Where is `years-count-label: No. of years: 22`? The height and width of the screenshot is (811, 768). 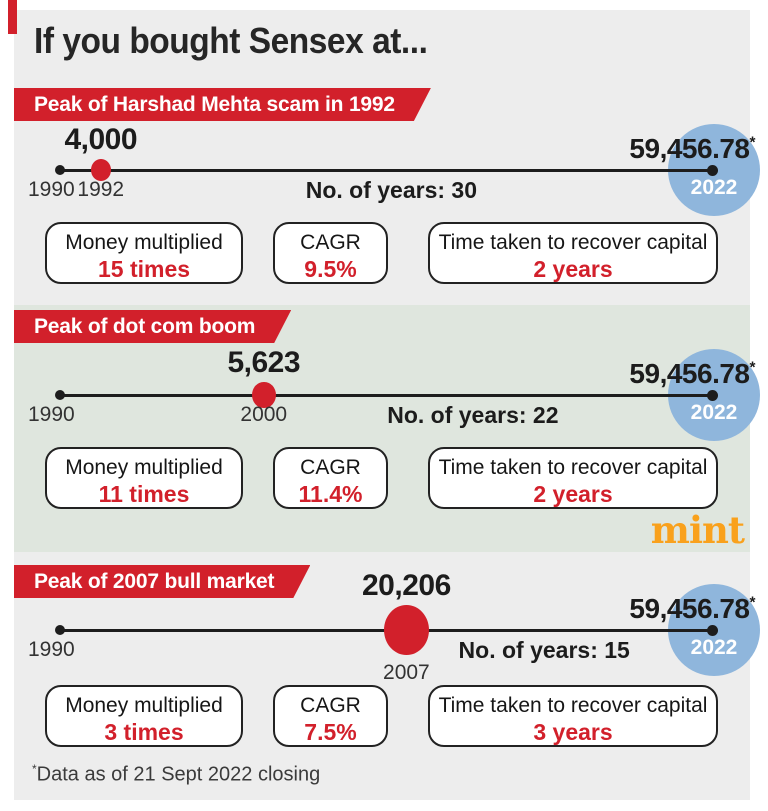 years-count-label: No. of years: 22 is located at coordinates (473, 415).